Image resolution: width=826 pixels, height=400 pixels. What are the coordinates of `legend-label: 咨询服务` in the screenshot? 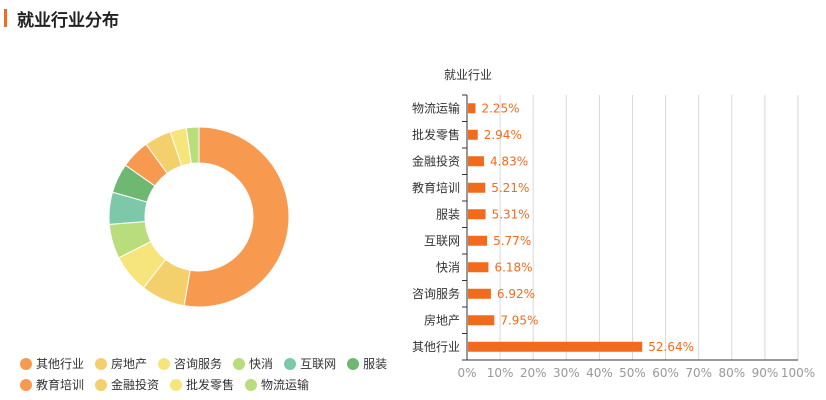 It's located at (198, 364).